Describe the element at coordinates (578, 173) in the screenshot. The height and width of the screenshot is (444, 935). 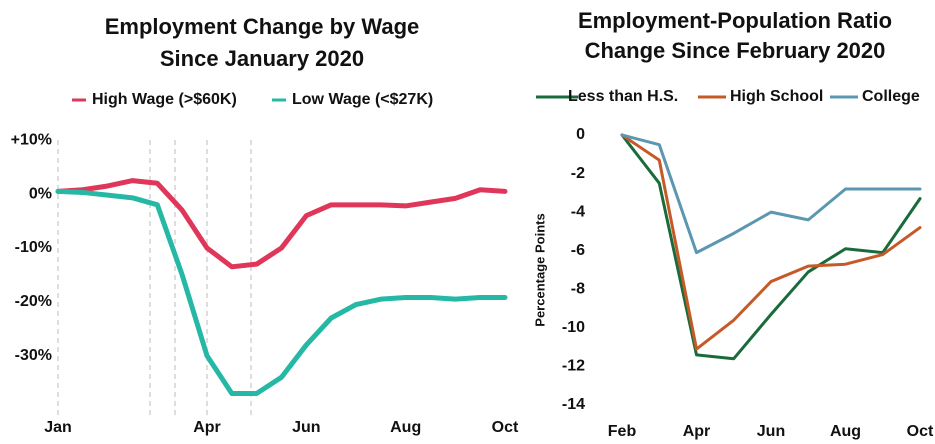
I see `y-tick-label: -2` at that location.